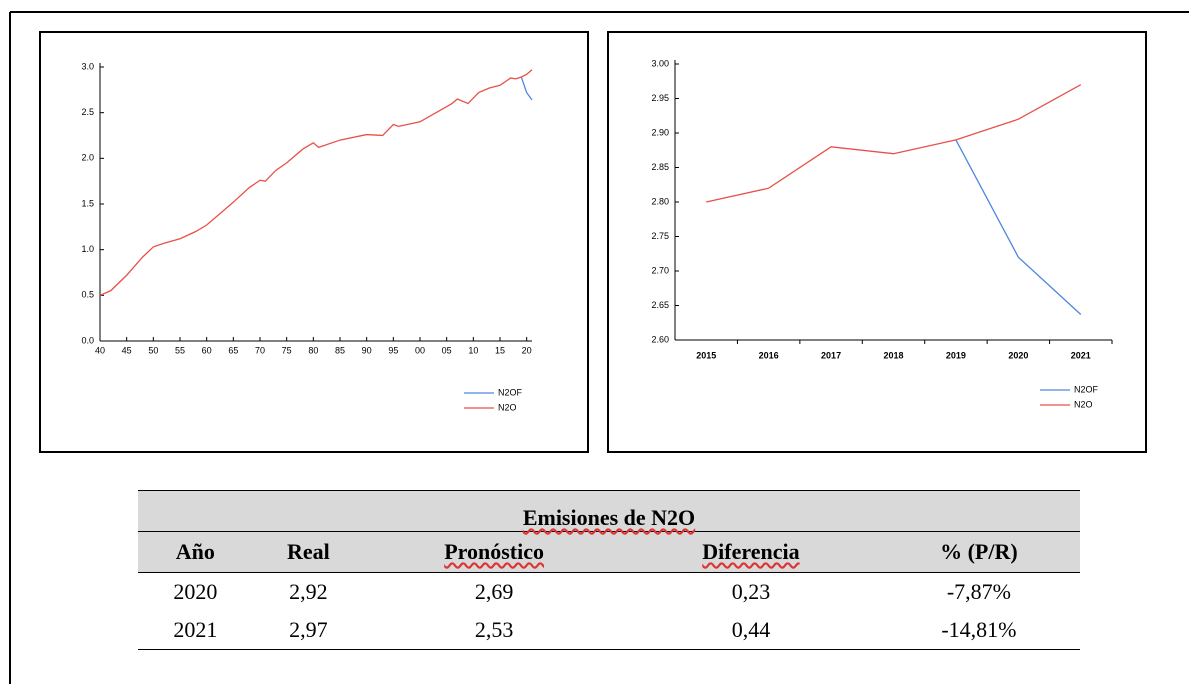  What do you see at coordinates (367, 350) in the screenshot?
I see `x-tick-label: 90` at bounding box center [367, 350].